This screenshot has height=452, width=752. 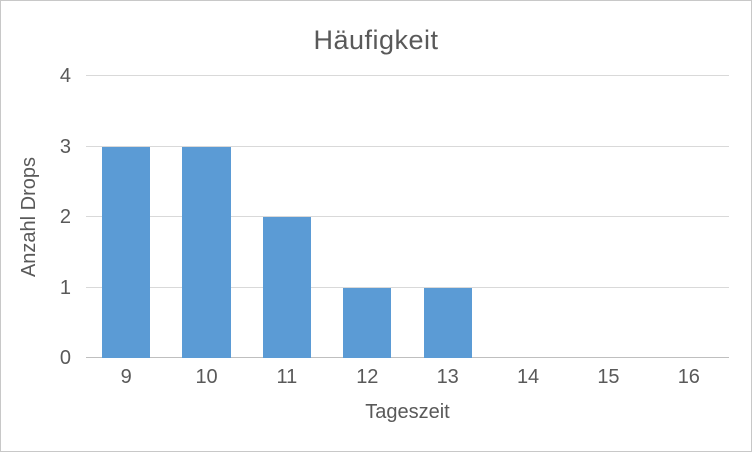 What do you see at coordinates (65, 358) in the screenshot?
I see `y-tick-label: 0` at bounding box center [65, 358].